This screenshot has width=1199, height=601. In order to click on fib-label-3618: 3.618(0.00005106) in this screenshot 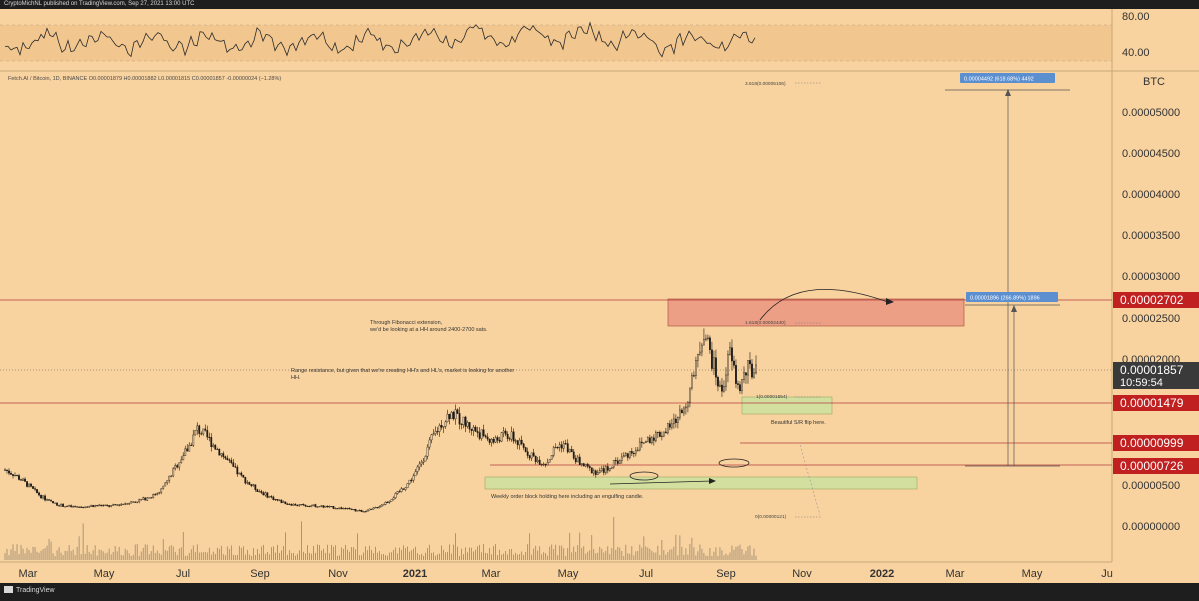, I will do `click(765, 84)`.